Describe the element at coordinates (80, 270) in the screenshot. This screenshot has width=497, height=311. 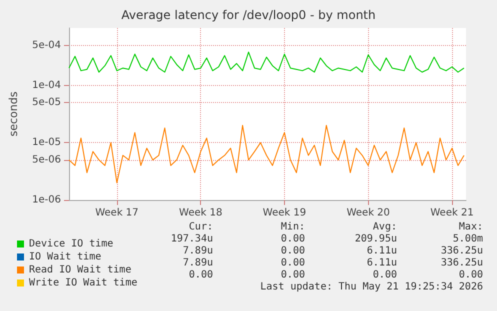
I see `legend-label: Read IO Wait time` at that location.